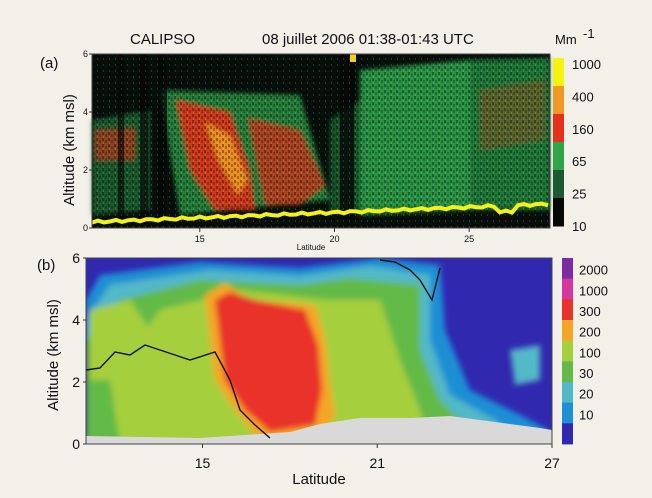 This screenshot has height=498, width=652. What do you see at coordinates (69, 150) in the screenshot?
I see `panel-a-ylabel: Altitude (km msl)` at bounding box center [69, 150].